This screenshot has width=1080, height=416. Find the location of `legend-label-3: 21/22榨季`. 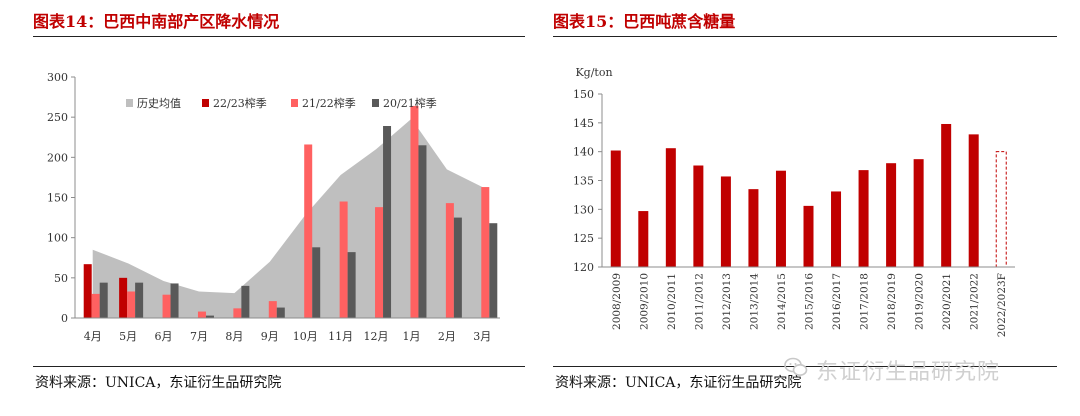

legend-label-3: 21/22榨季 is located at coordinates (329, 103).